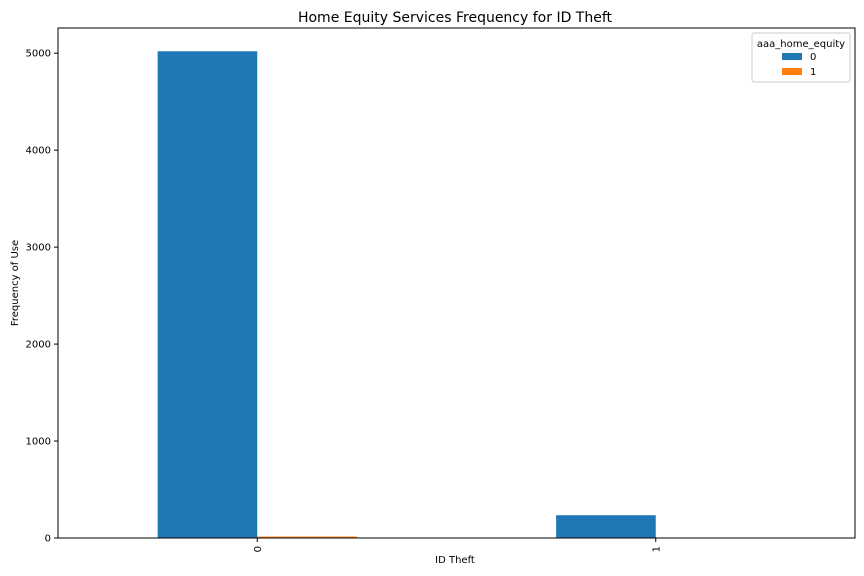  I want to click on x-tick-label: 1, so click(656, 549).